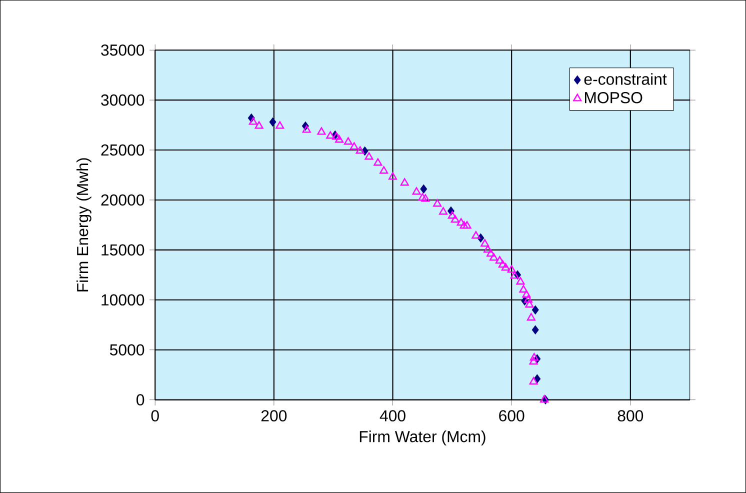  What do you see at coordinates (122, 50) in the screenshot?
I see `y-tick-label: 35000` at bounding box center [122, 50].